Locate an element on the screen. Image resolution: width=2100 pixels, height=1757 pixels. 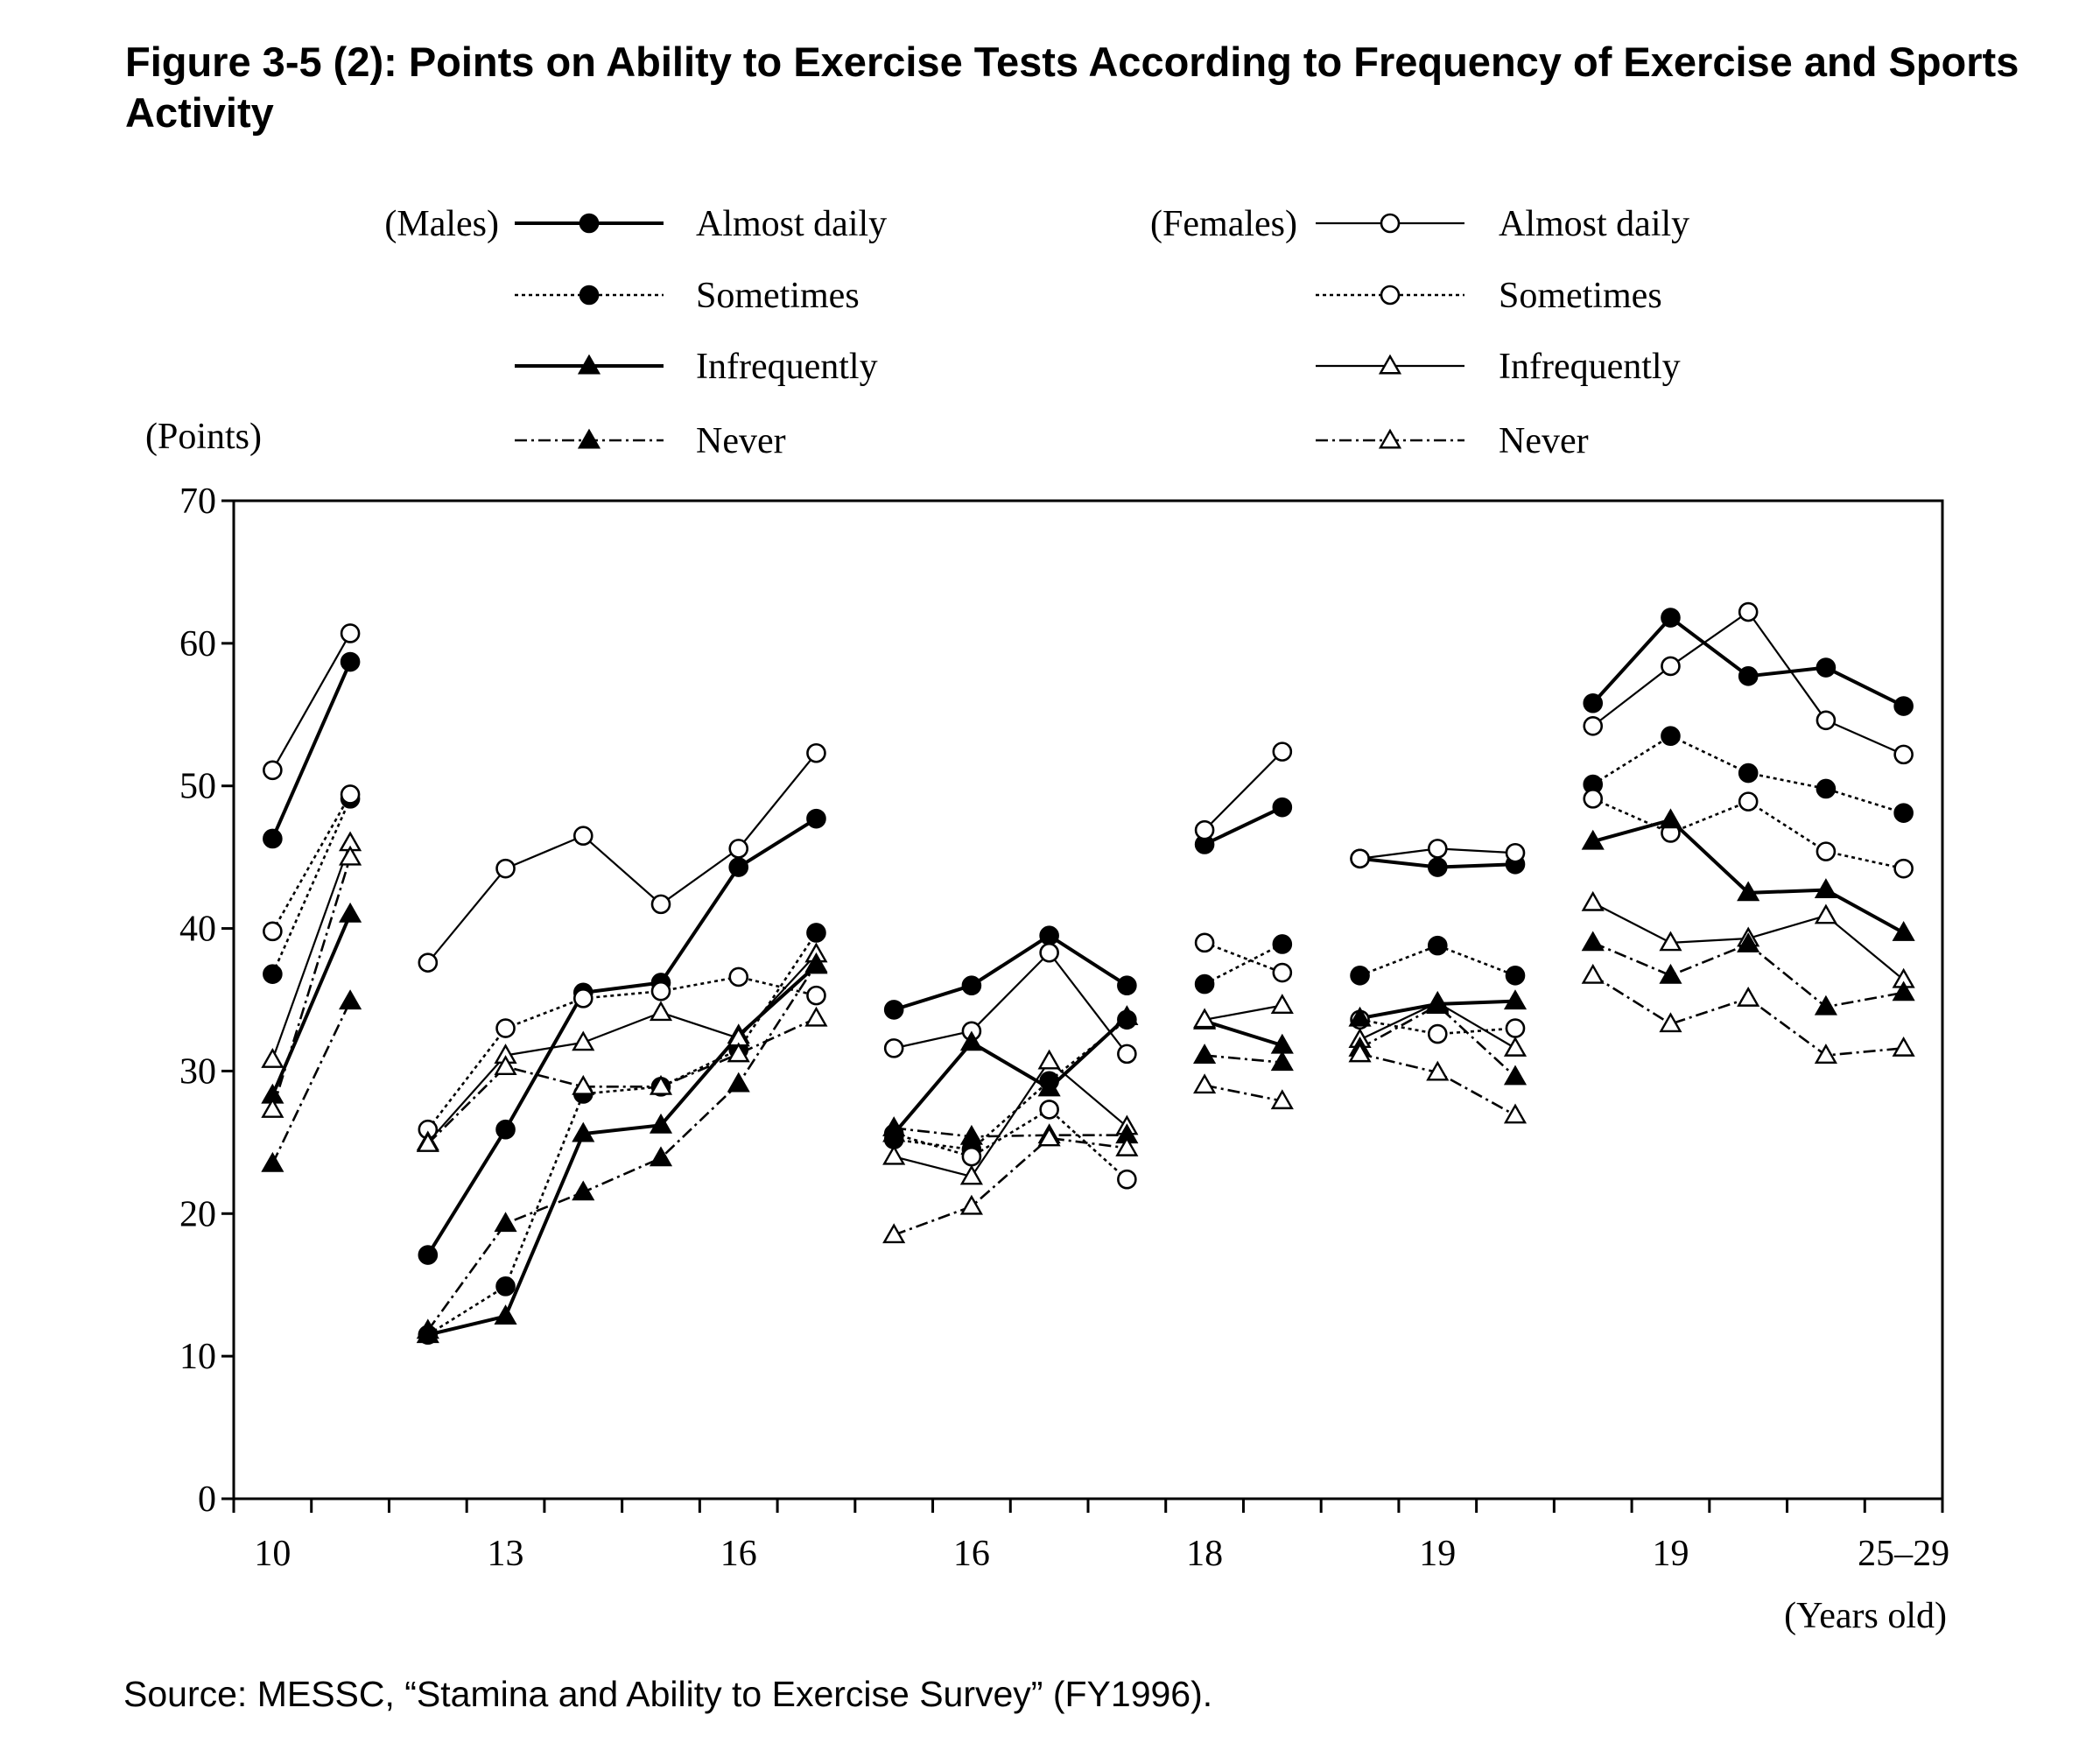
x-tick-label: 18 is located at coordinates (1204, 1554).